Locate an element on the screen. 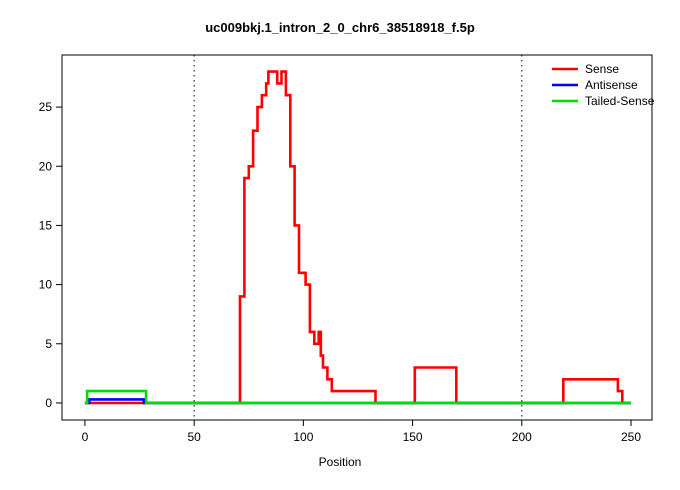 The width and height of the screenshot is (680, 490). legend-label: Sense is located at coordinates (602, 69).